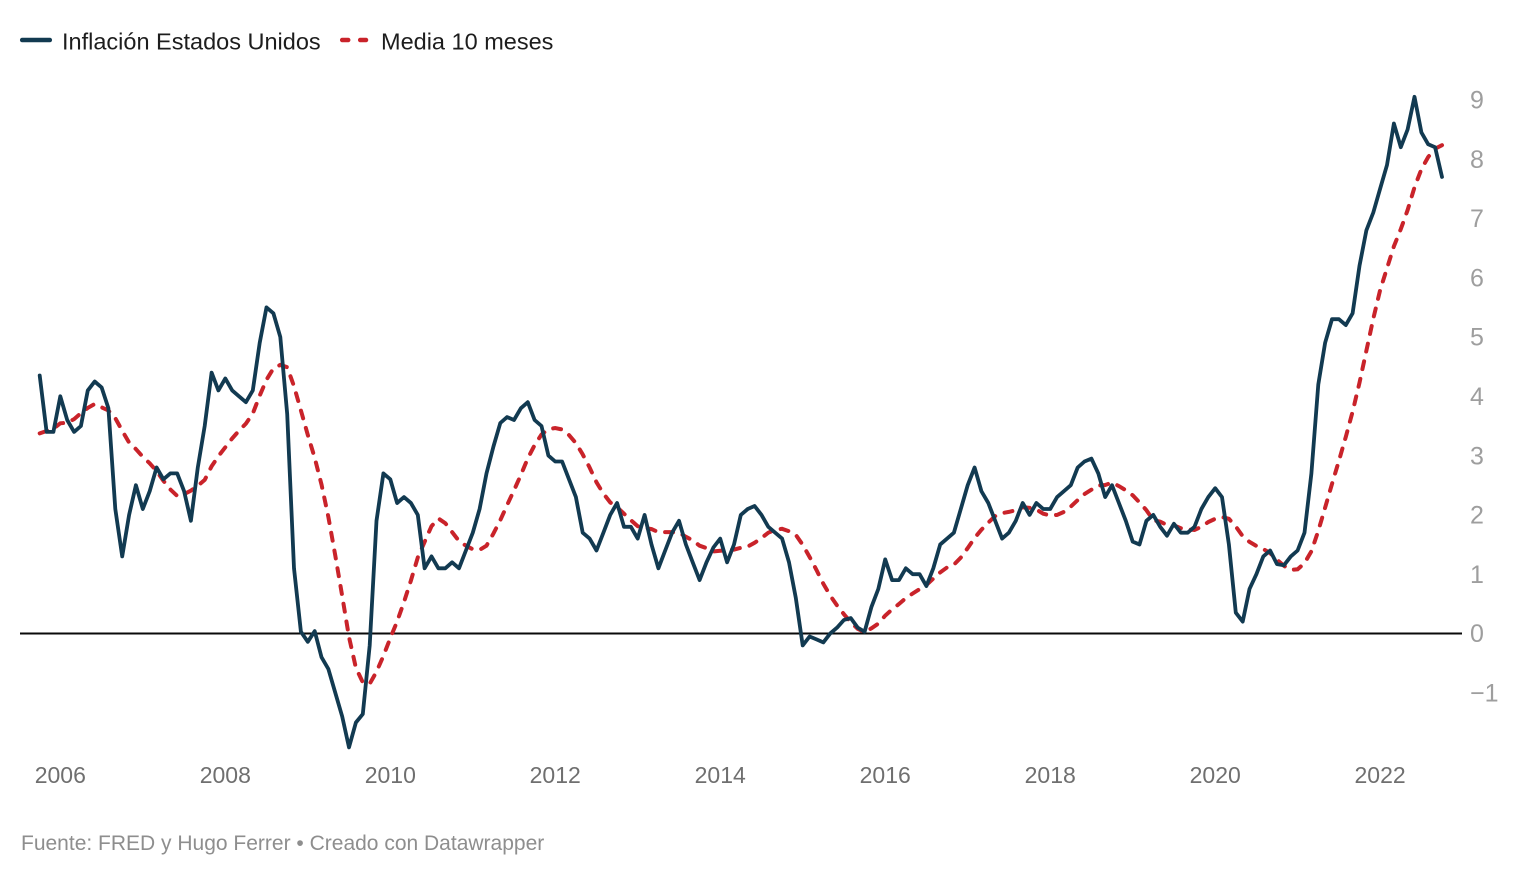 This screenshot has width=1520, height=881. I want to click on svg-text: 2016, so click(885, 775).